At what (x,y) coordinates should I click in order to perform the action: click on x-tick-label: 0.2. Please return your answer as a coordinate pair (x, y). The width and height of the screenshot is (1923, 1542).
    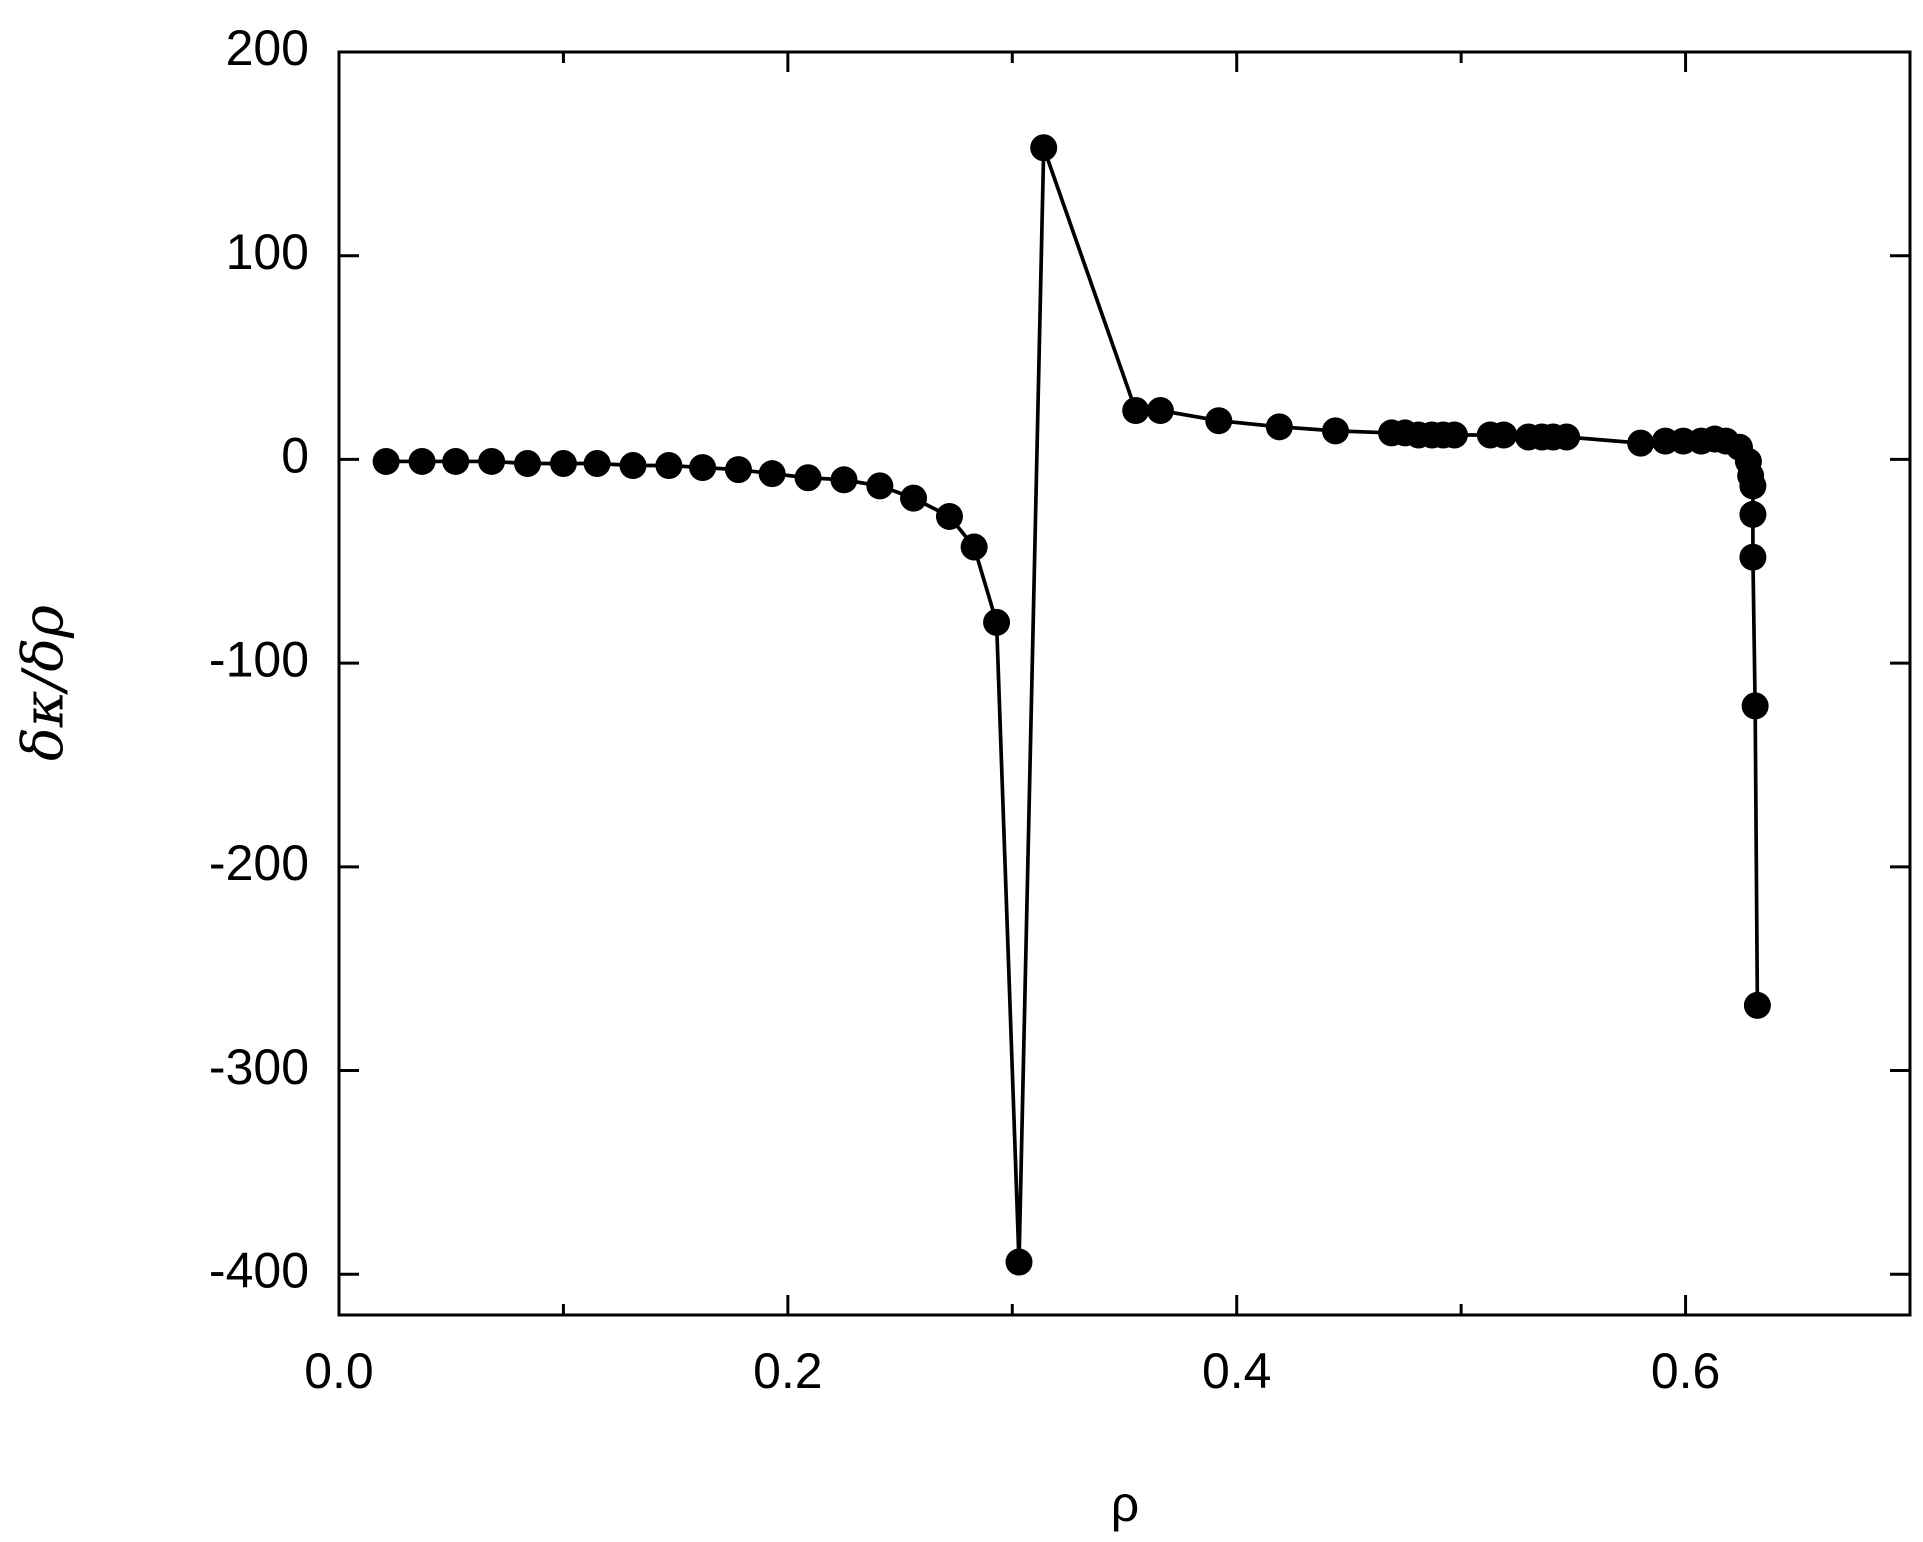
    Looking at the image, I should click on (788, 1371).